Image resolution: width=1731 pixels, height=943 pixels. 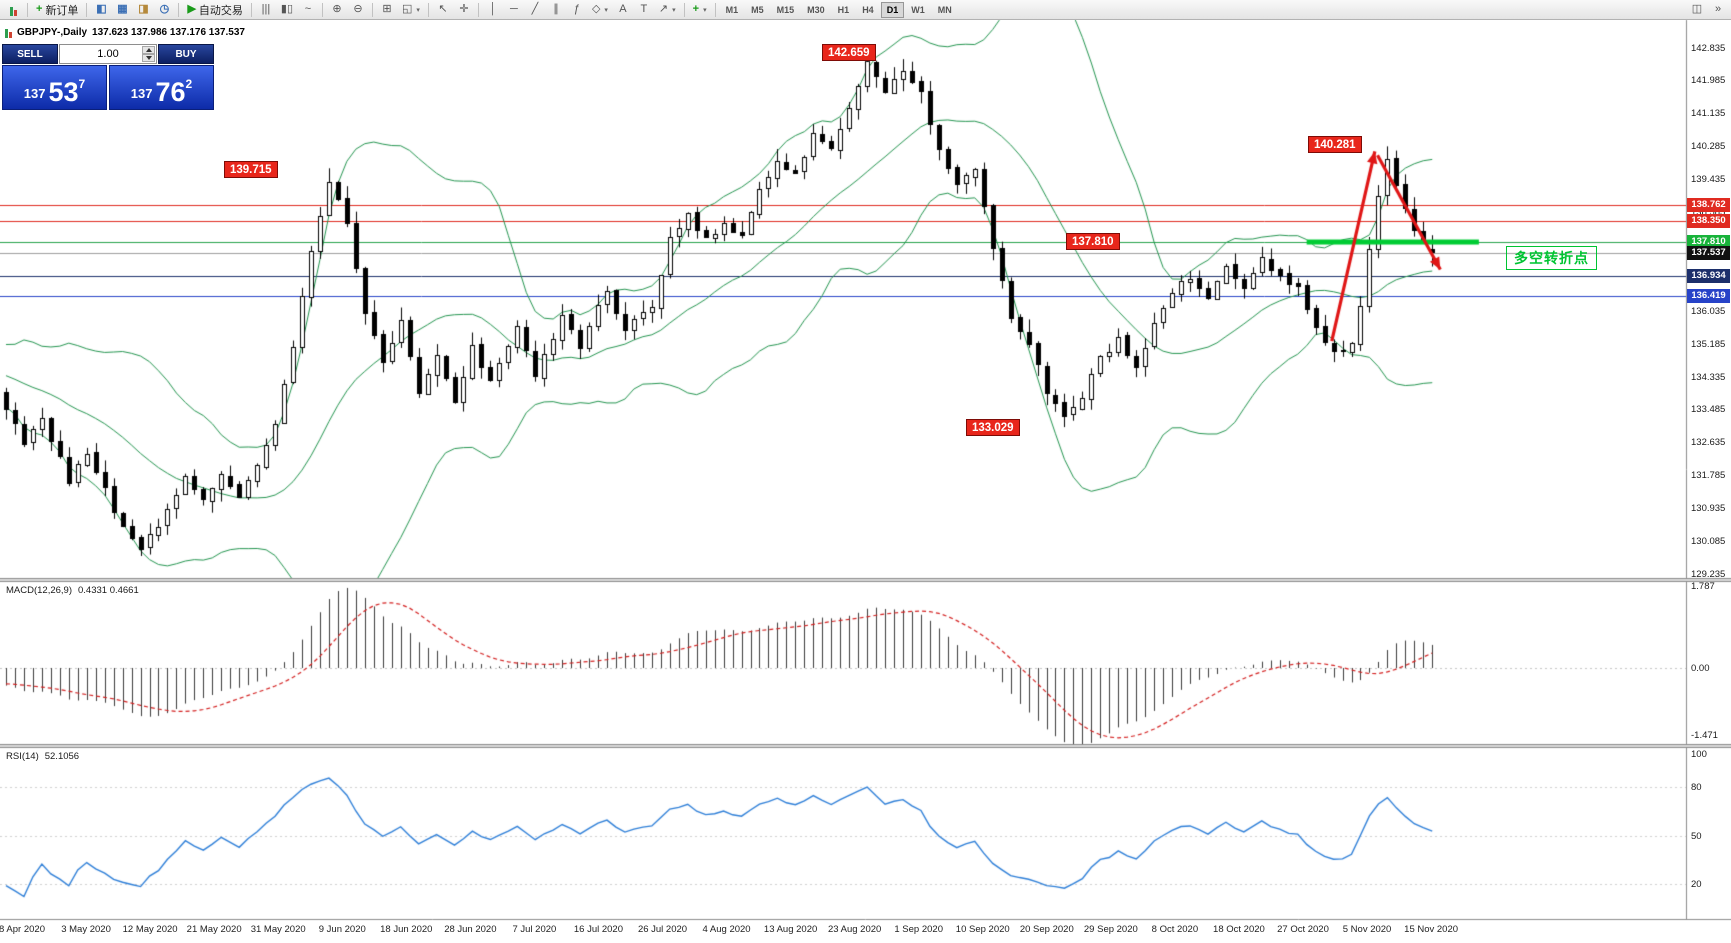 I want to click on equidistant-channel-button: ∥, so click(x=556, y=10).